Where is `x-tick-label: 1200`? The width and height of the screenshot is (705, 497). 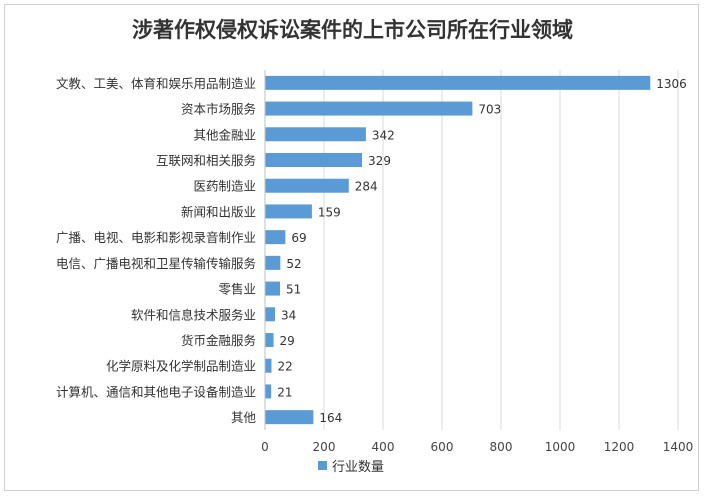
x-tick-label: 1200 is located at coordinates (619, 447).